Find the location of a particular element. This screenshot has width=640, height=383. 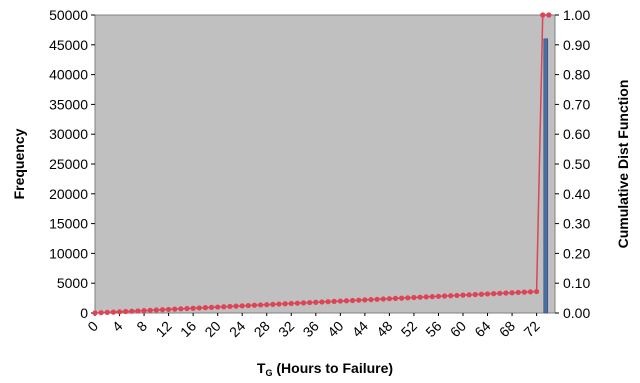

x-tick-label: 52 is located at coordinates (409, 329).